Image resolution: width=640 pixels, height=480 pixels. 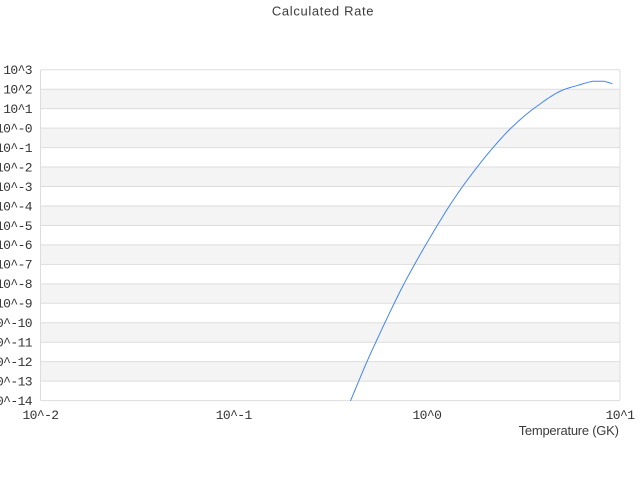 I want to click on svg-text: 10^-0, so click(x=16, y=128).